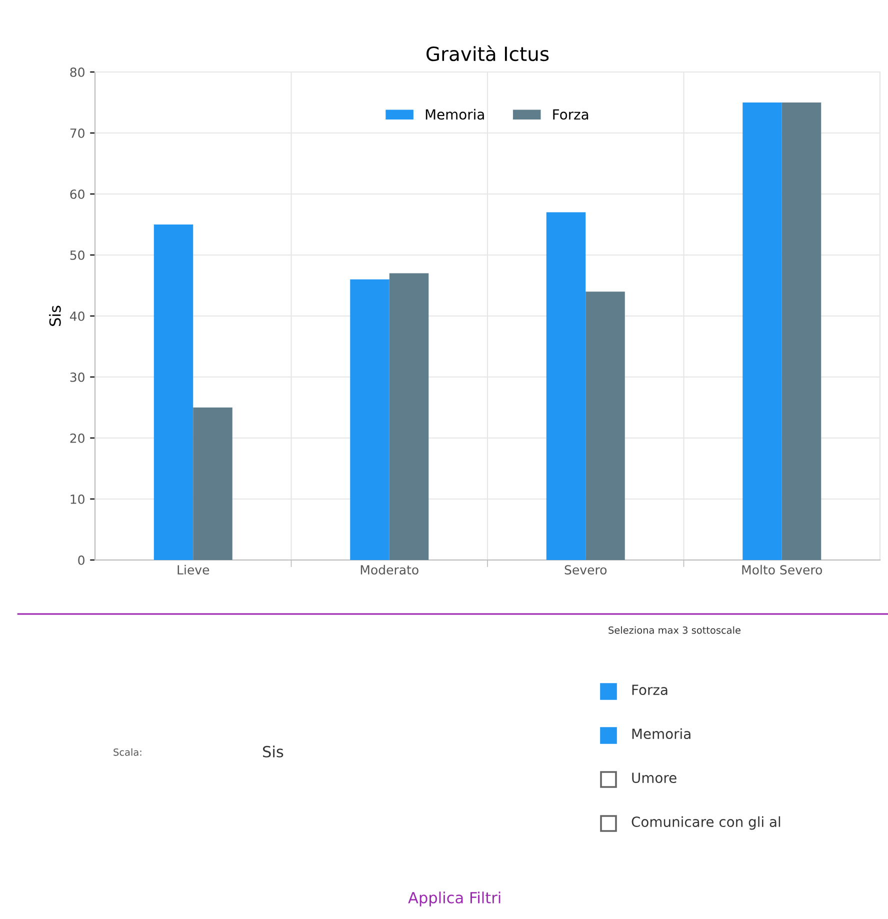 The height and width of the screenshot is (919, 888). What do you see at coordinates (674, 630) in the screenshot?
I see `text: Seleziona max 3 sottoscale` at bounding box center [674, 630].